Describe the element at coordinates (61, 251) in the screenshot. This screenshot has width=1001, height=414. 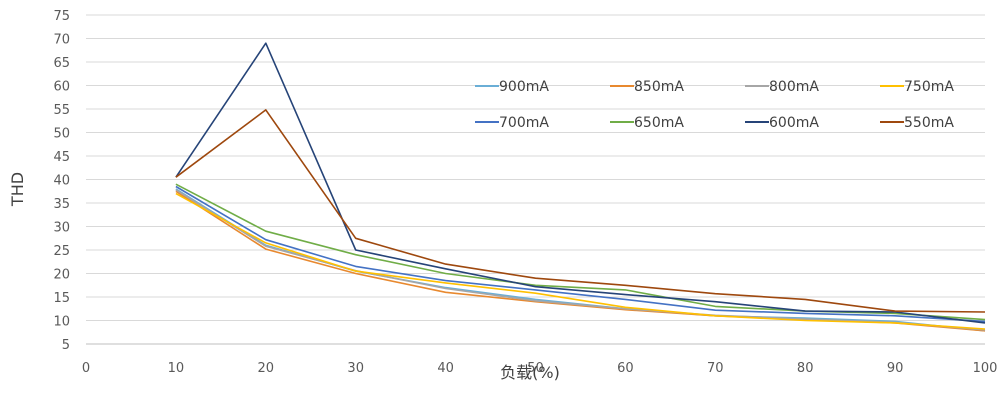
I see `y-tick-label: 25` at that location.